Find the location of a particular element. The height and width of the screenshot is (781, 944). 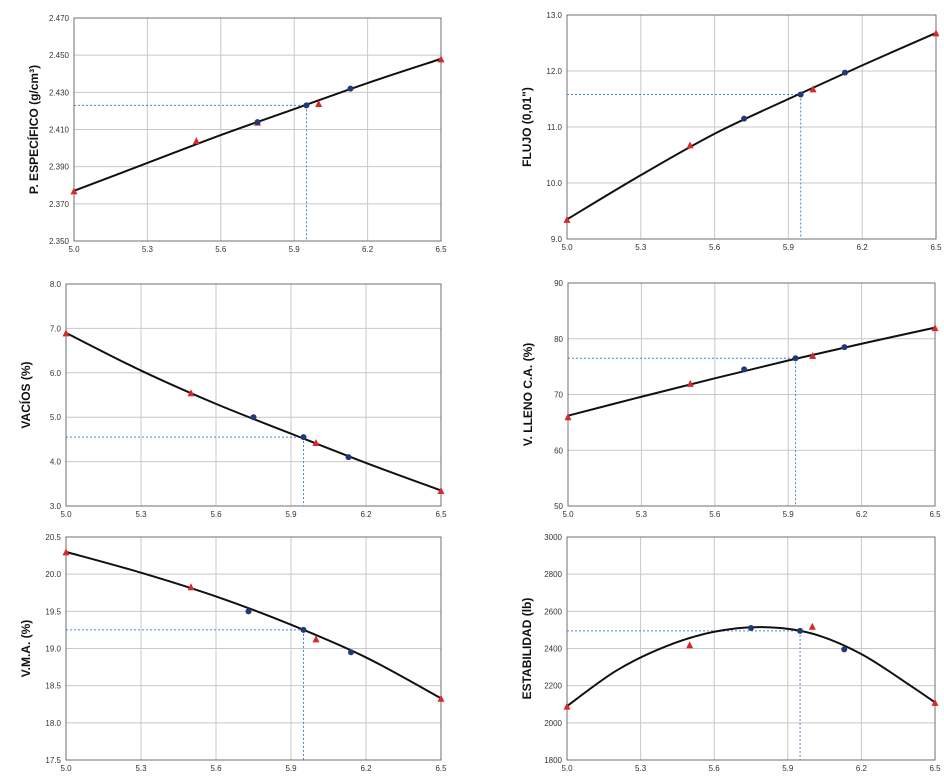

plot-area is located at coordinates (253, 395).